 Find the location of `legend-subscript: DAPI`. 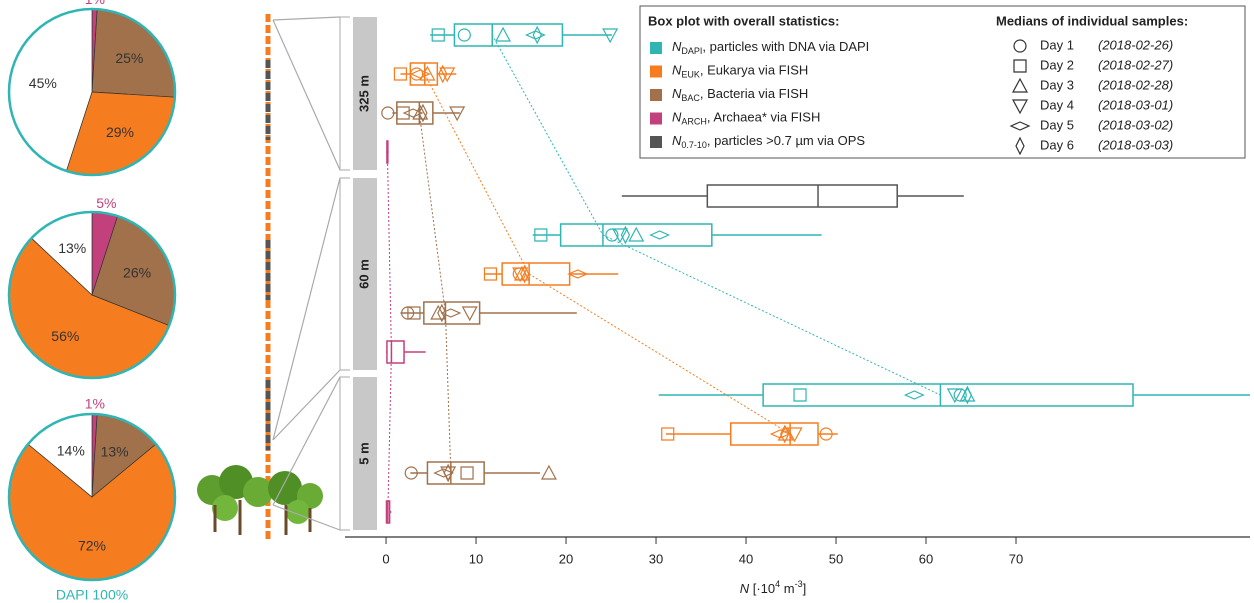

legend-subscript: DAPI is located at coordinates (691, 51).